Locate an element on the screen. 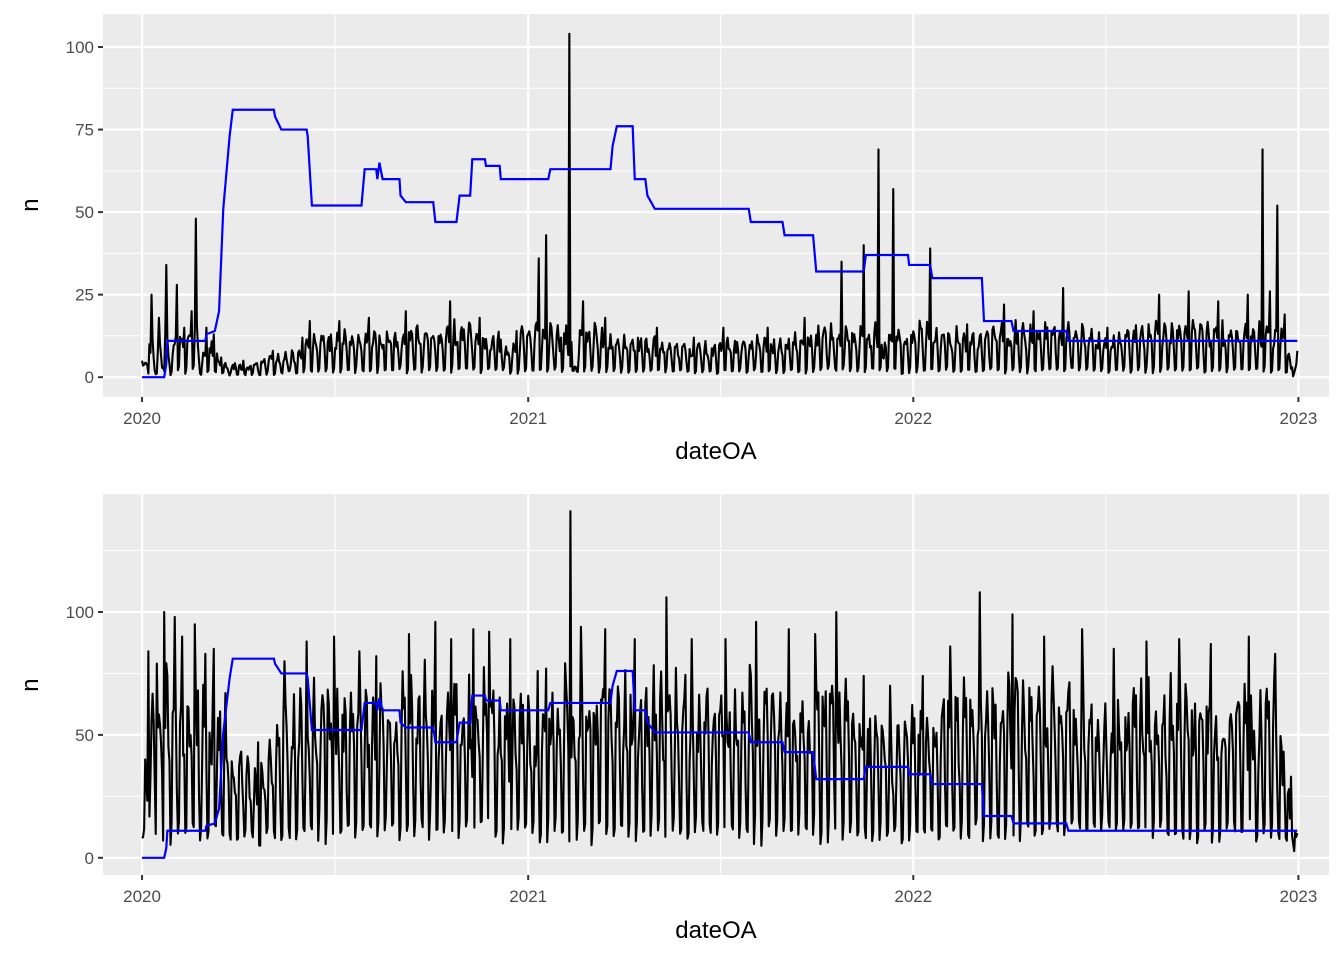 The image size is (1344, 960). bottom-y-tick-labels: 0 50 100 is located at coordinates (80, 735).